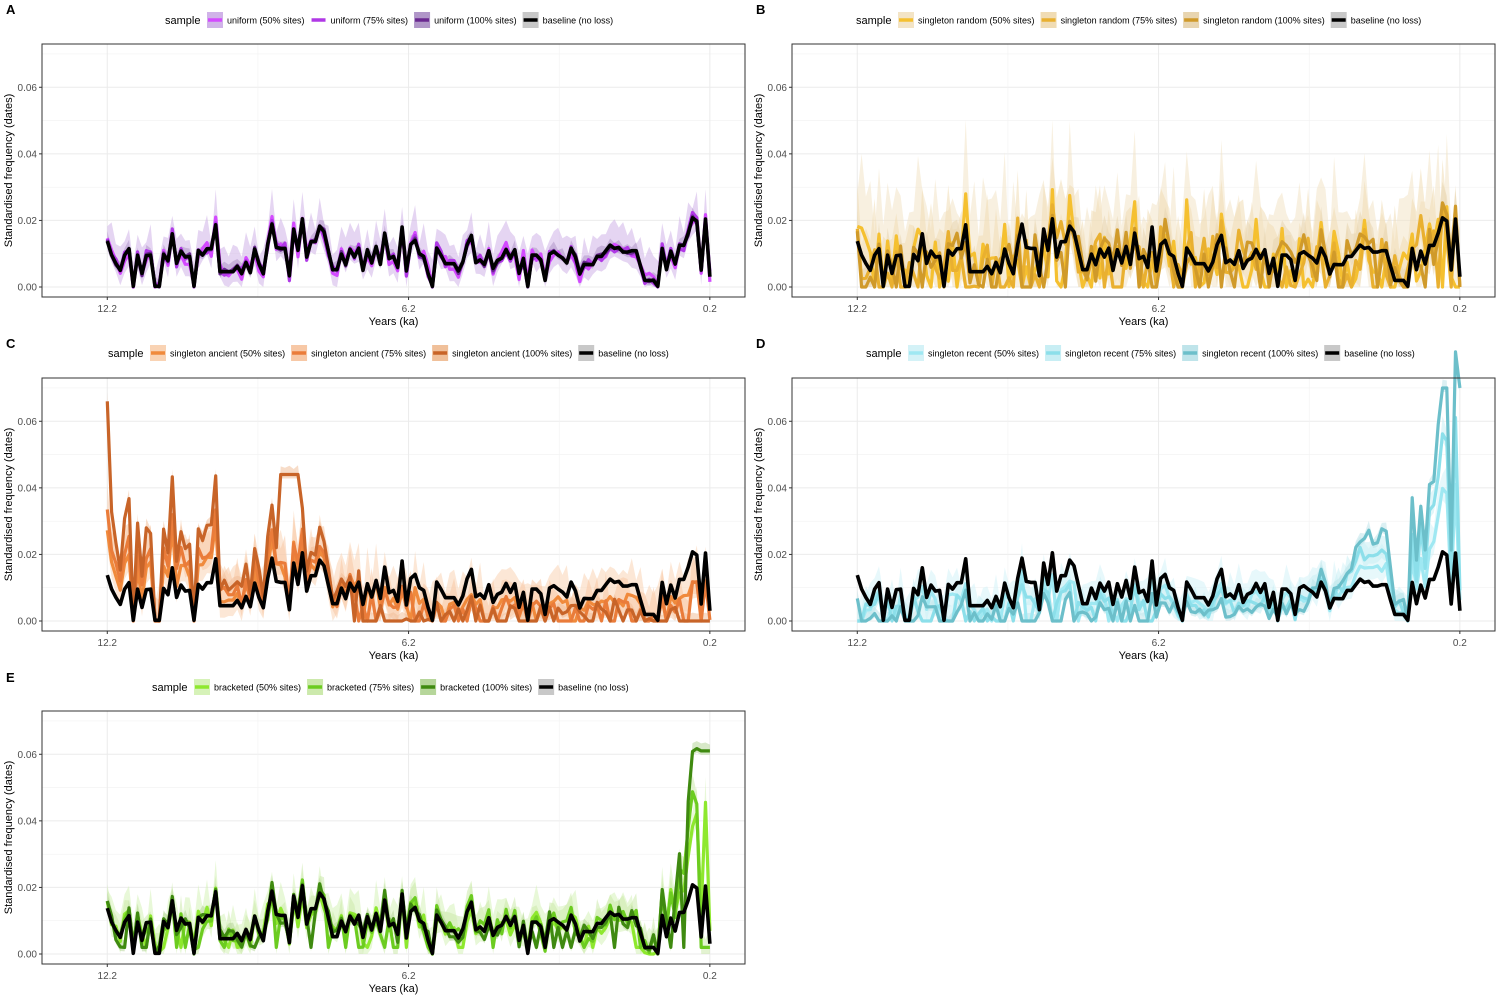 This screenshot has width=1500, height=1000. What do you see at coordinates (266, 21) in the screenshot?
I see `legend-label: uniform (50% sites)` at bounding box center [266, 21].